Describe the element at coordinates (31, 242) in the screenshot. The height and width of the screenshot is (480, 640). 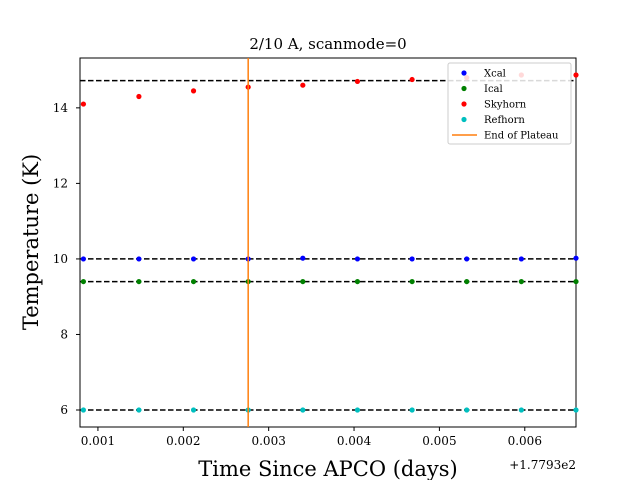
I see `y-axis-label: Temperature (K)` at that location.